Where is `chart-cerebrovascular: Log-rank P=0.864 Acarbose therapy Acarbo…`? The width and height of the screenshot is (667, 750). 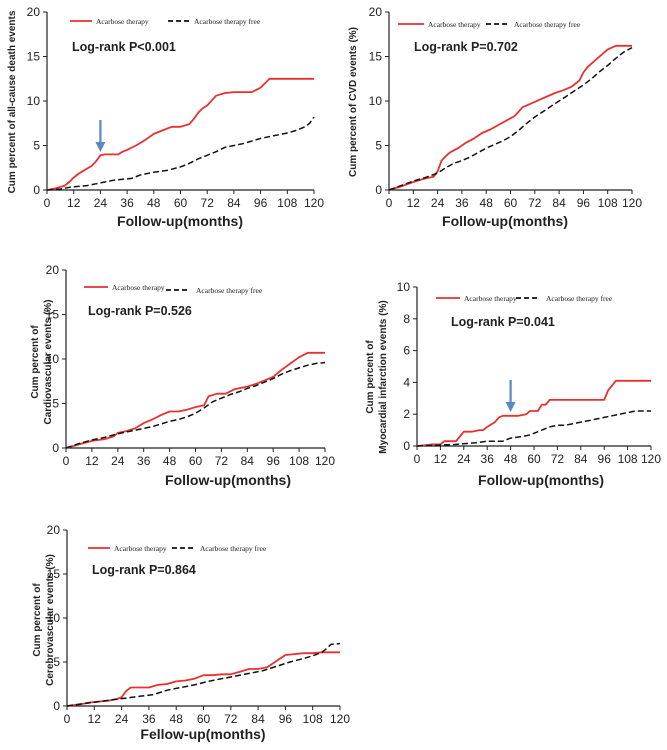 chart-cerebrovascular: Log-rank P=0.864 Acarbose therapy Acarbo… is located at coordinates (191, 632).